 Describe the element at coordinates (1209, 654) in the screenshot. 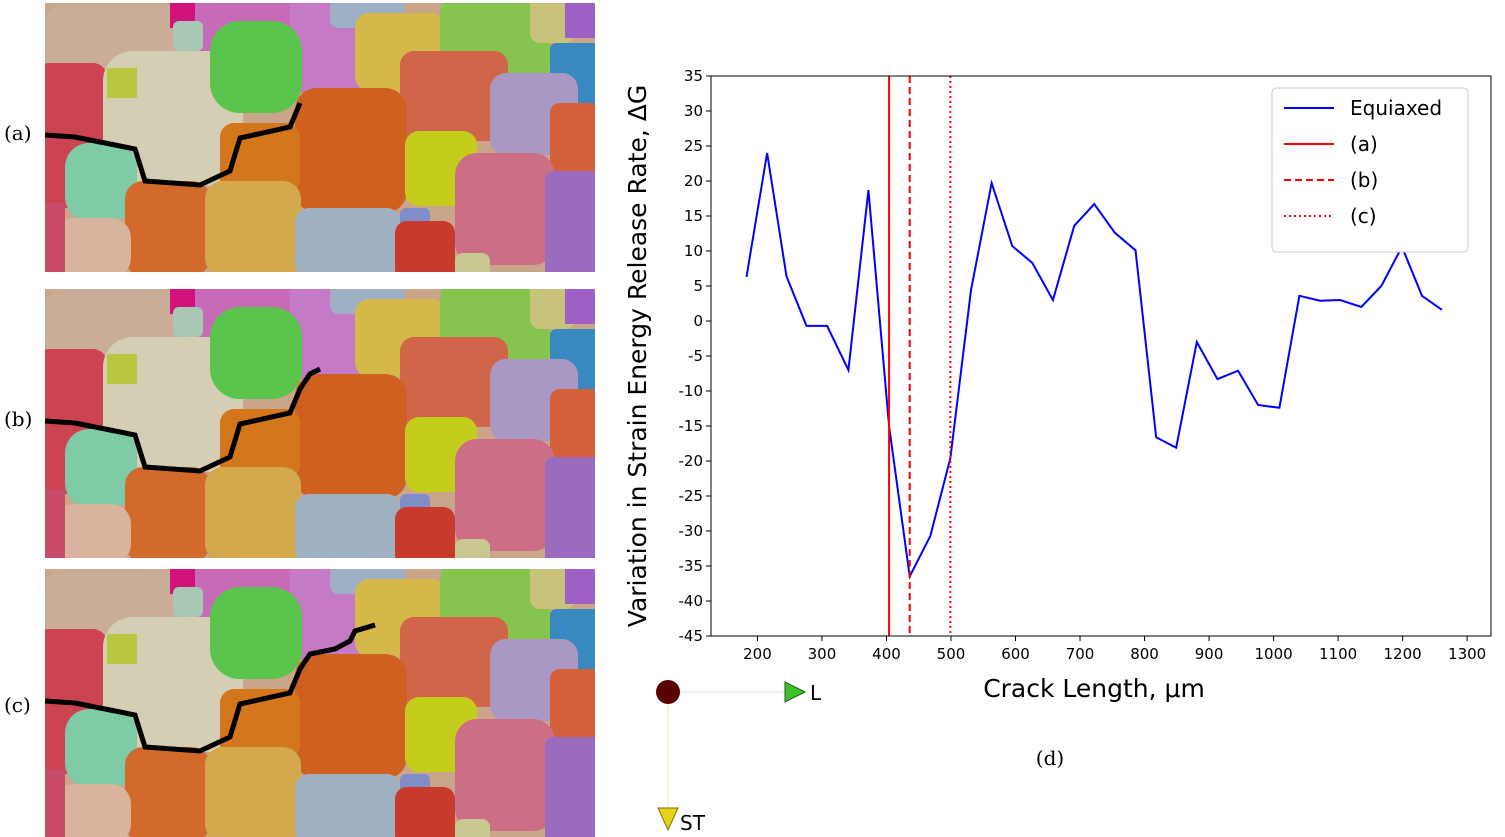

I see `x-tick-label: 900` at that location.